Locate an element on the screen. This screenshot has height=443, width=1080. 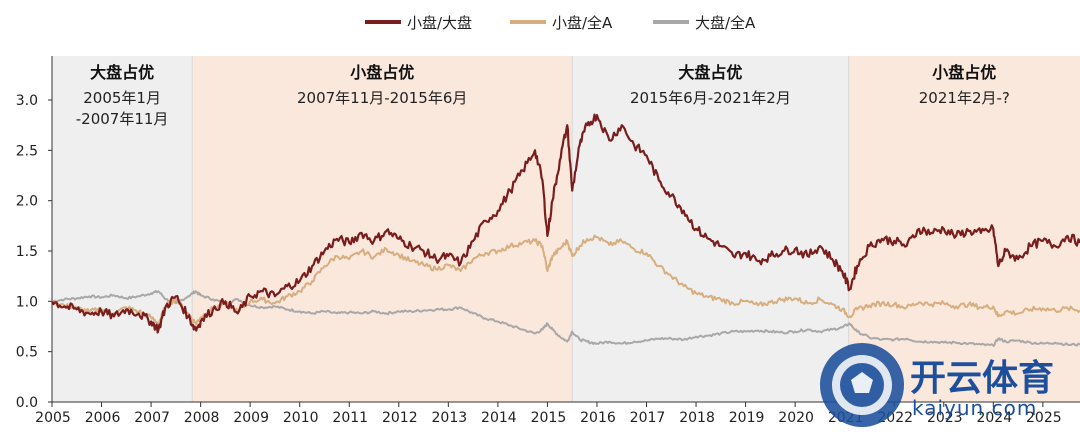
x-tick-label: 2014 is located at coordinates (499, 418).